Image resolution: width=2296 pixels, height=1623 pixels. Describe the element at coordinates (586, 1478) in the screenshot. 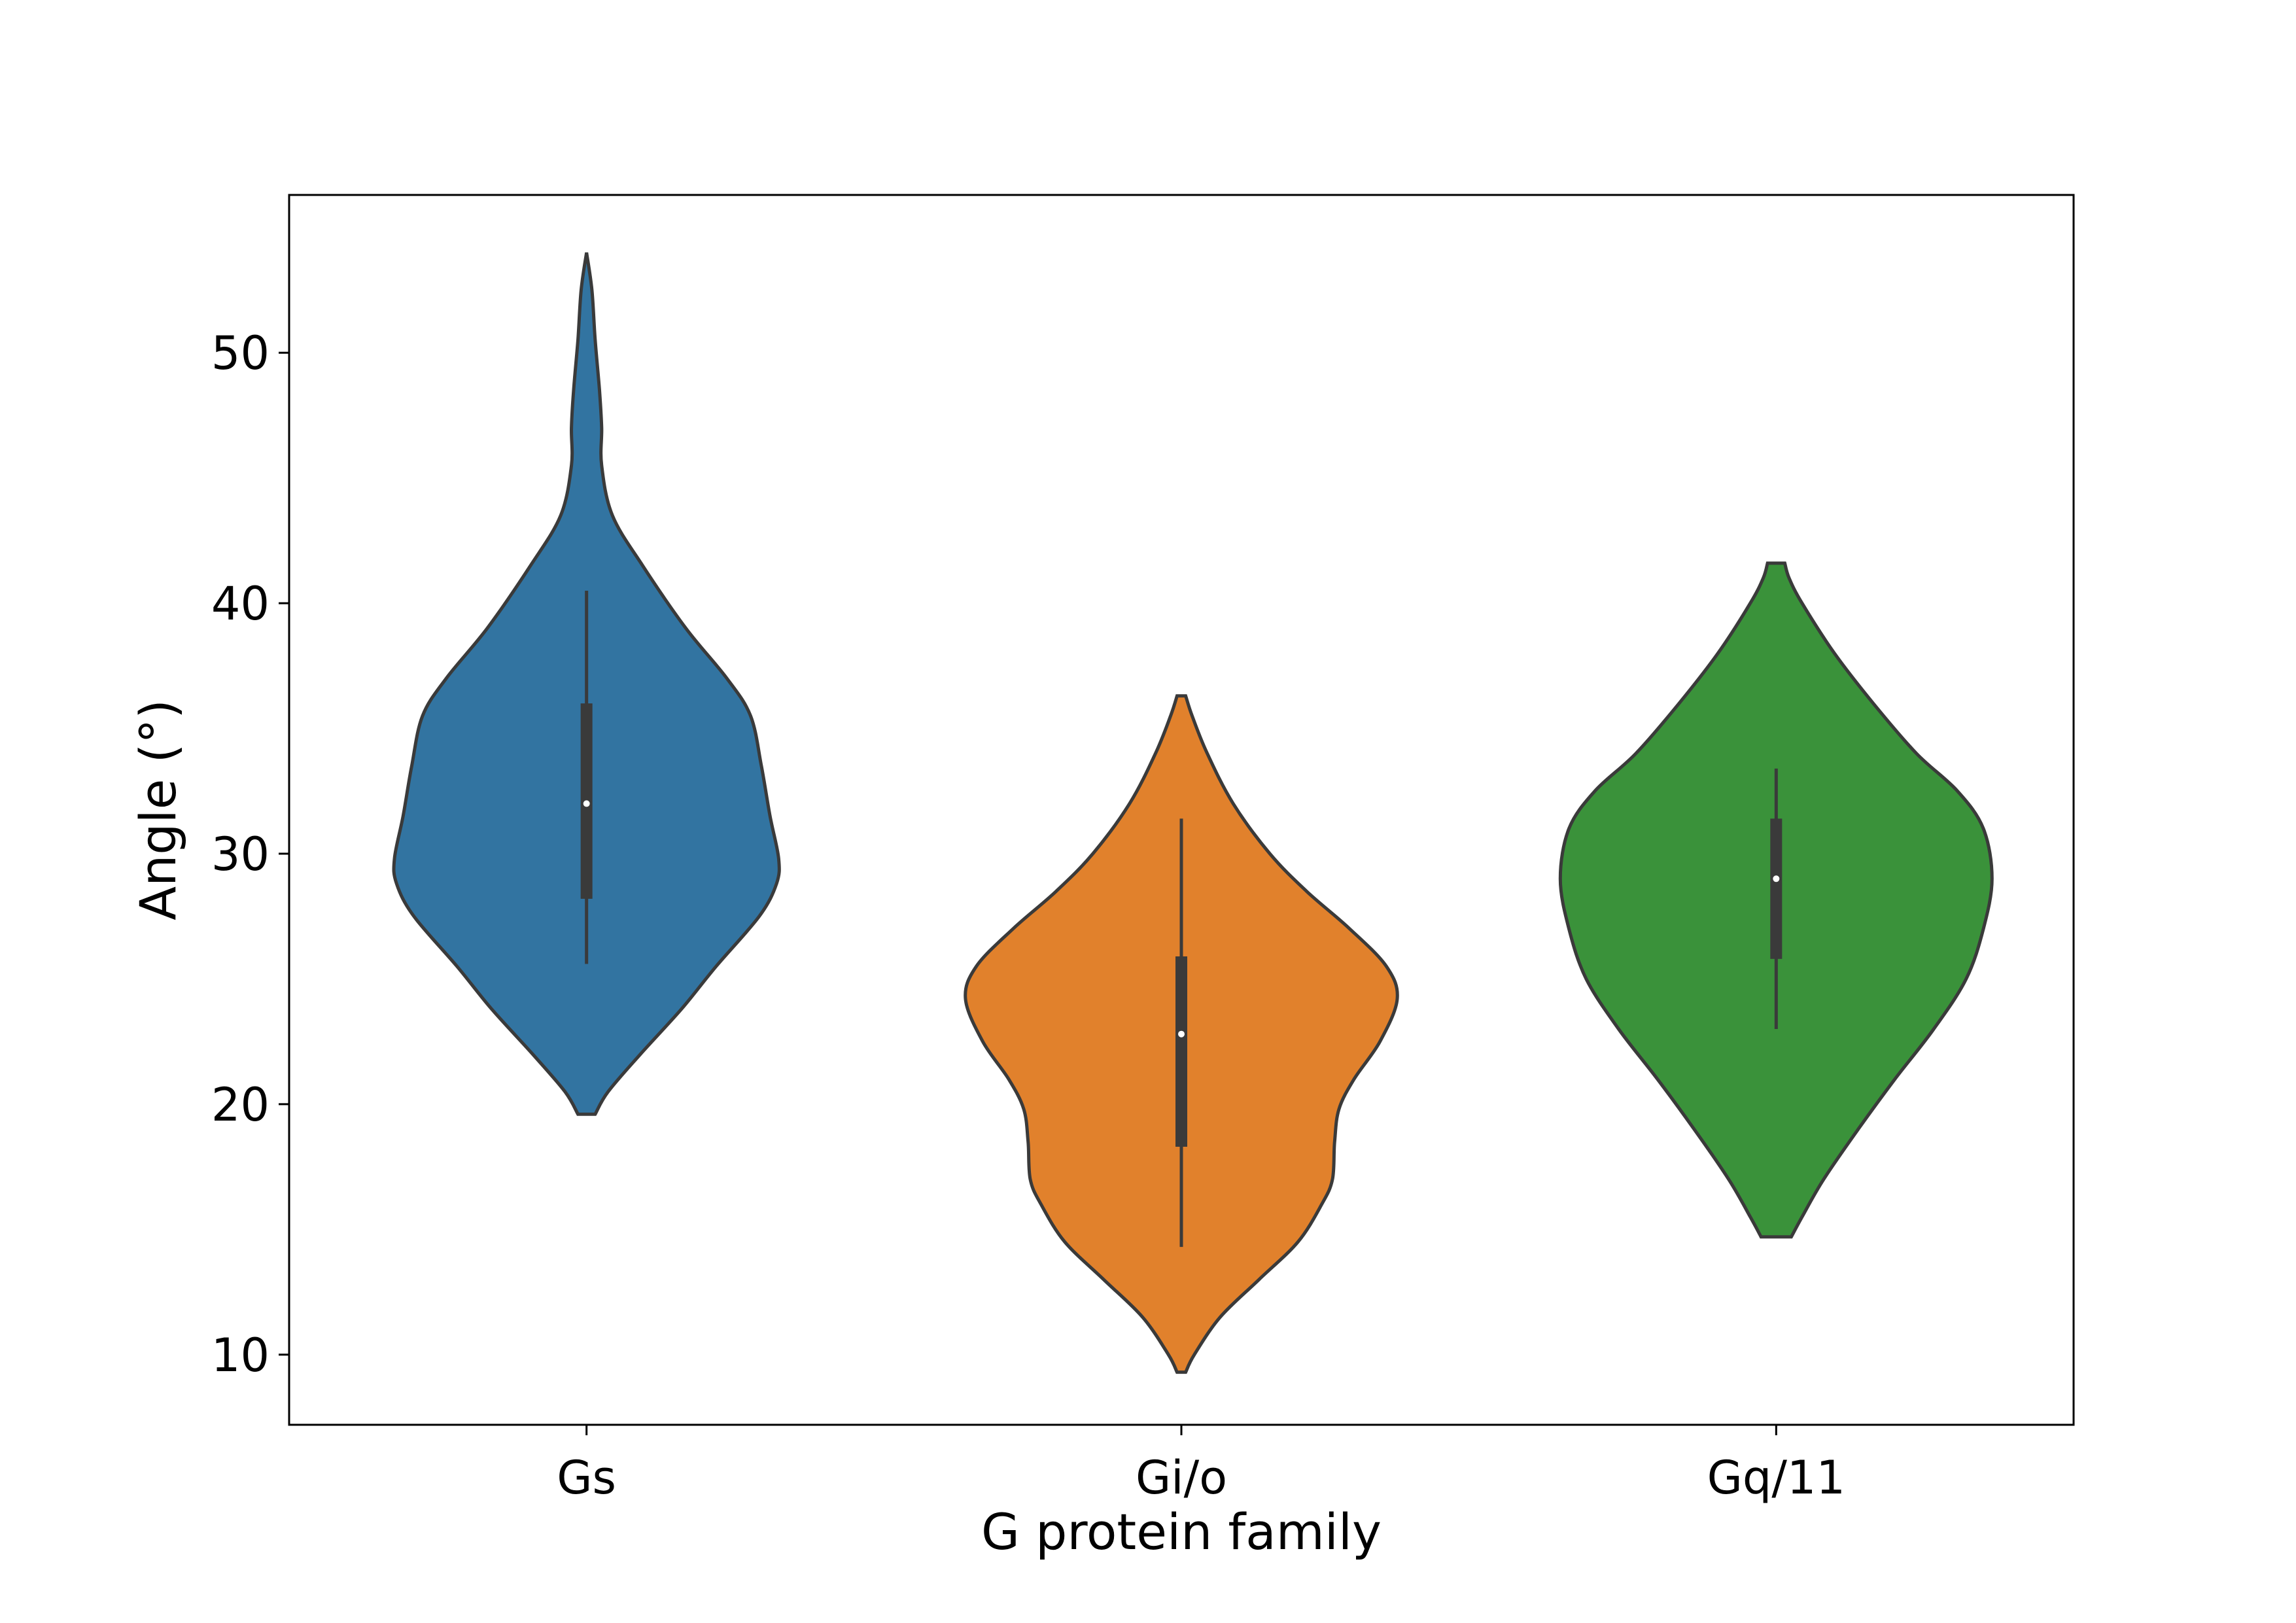

I see `x-tick-label: Gs` at that location.